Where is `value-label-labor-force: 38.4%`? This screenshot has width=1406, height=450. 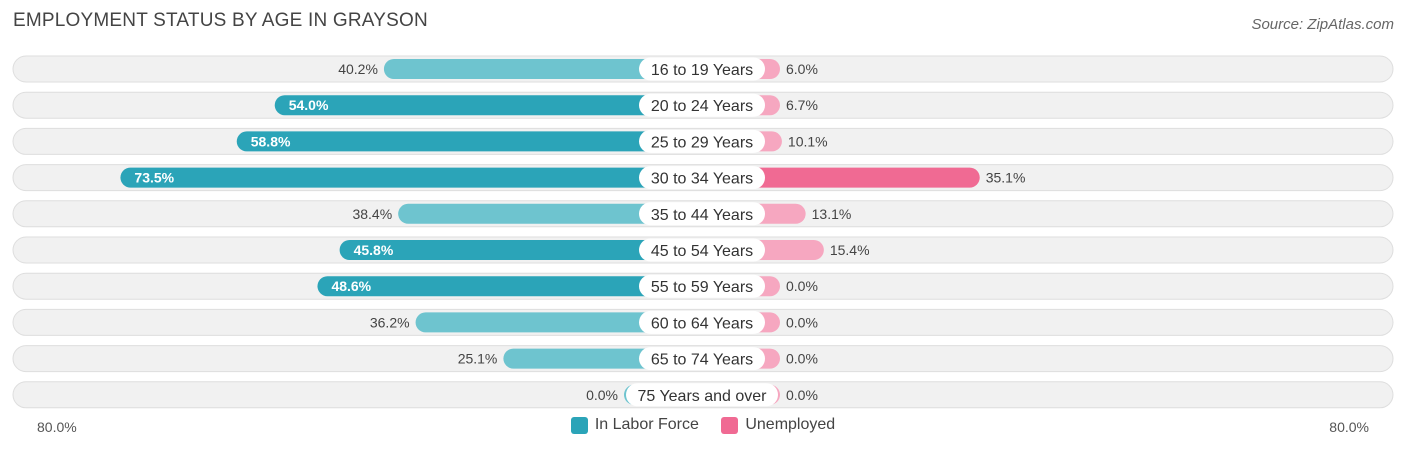 value-label-labor-force: 38.4% is located at coordinates (372, 214).